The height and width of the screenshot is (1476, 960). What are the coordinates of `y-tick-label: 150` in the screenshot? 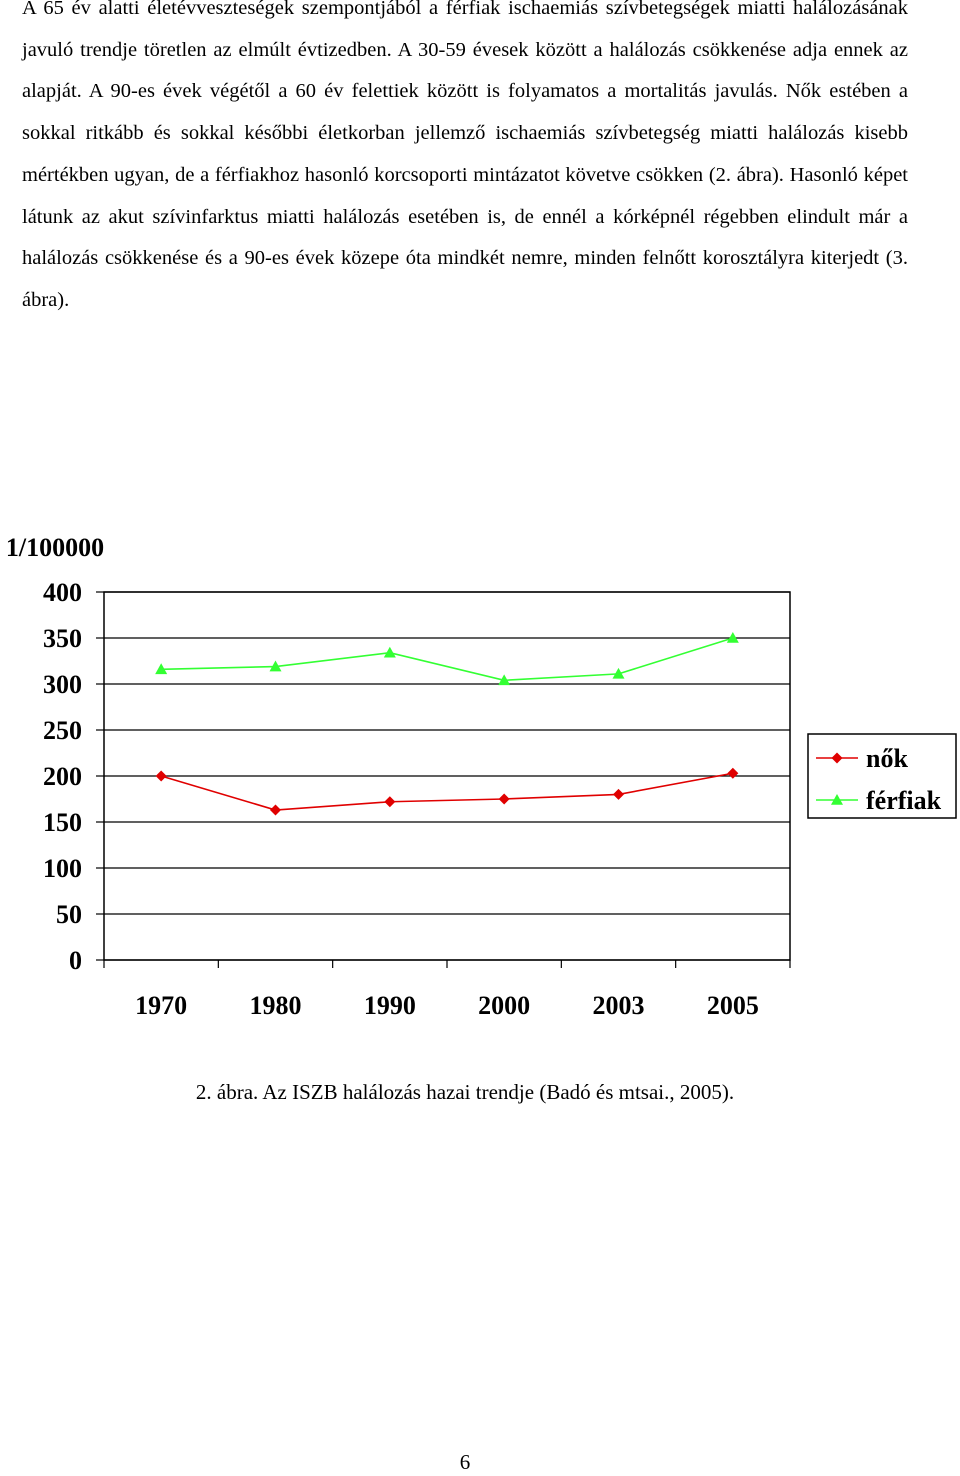 It's located at (62, 822).